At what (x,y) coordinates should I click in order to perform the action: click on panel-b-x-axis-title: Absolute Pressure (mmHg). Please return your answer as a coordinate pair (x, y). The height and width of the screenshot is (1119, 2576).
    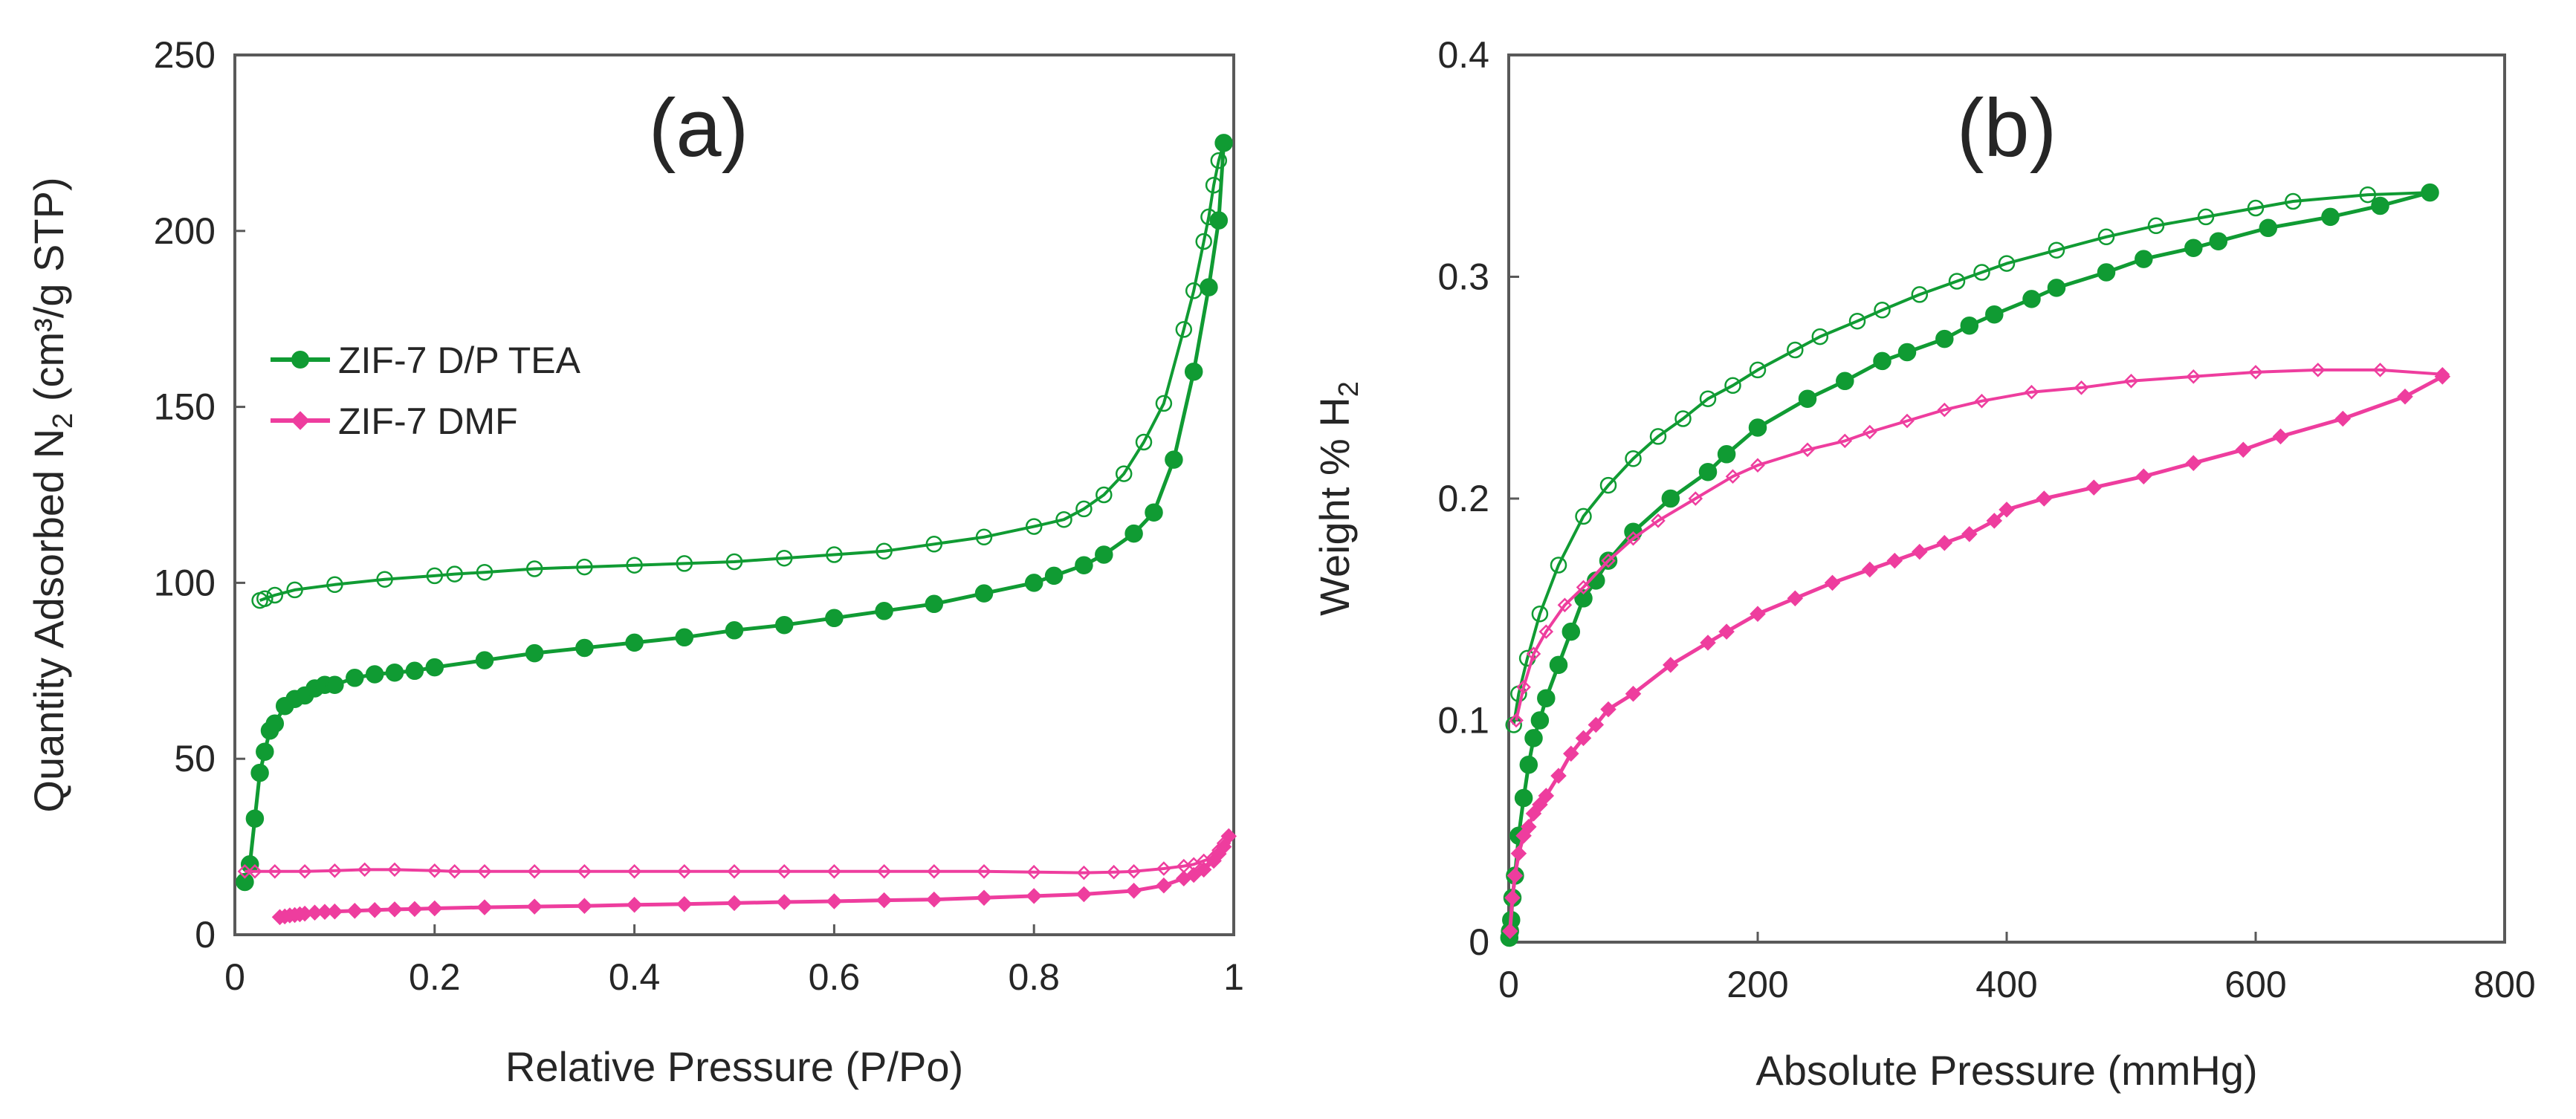
    Looking at the image, I should click on (2006, 1070).